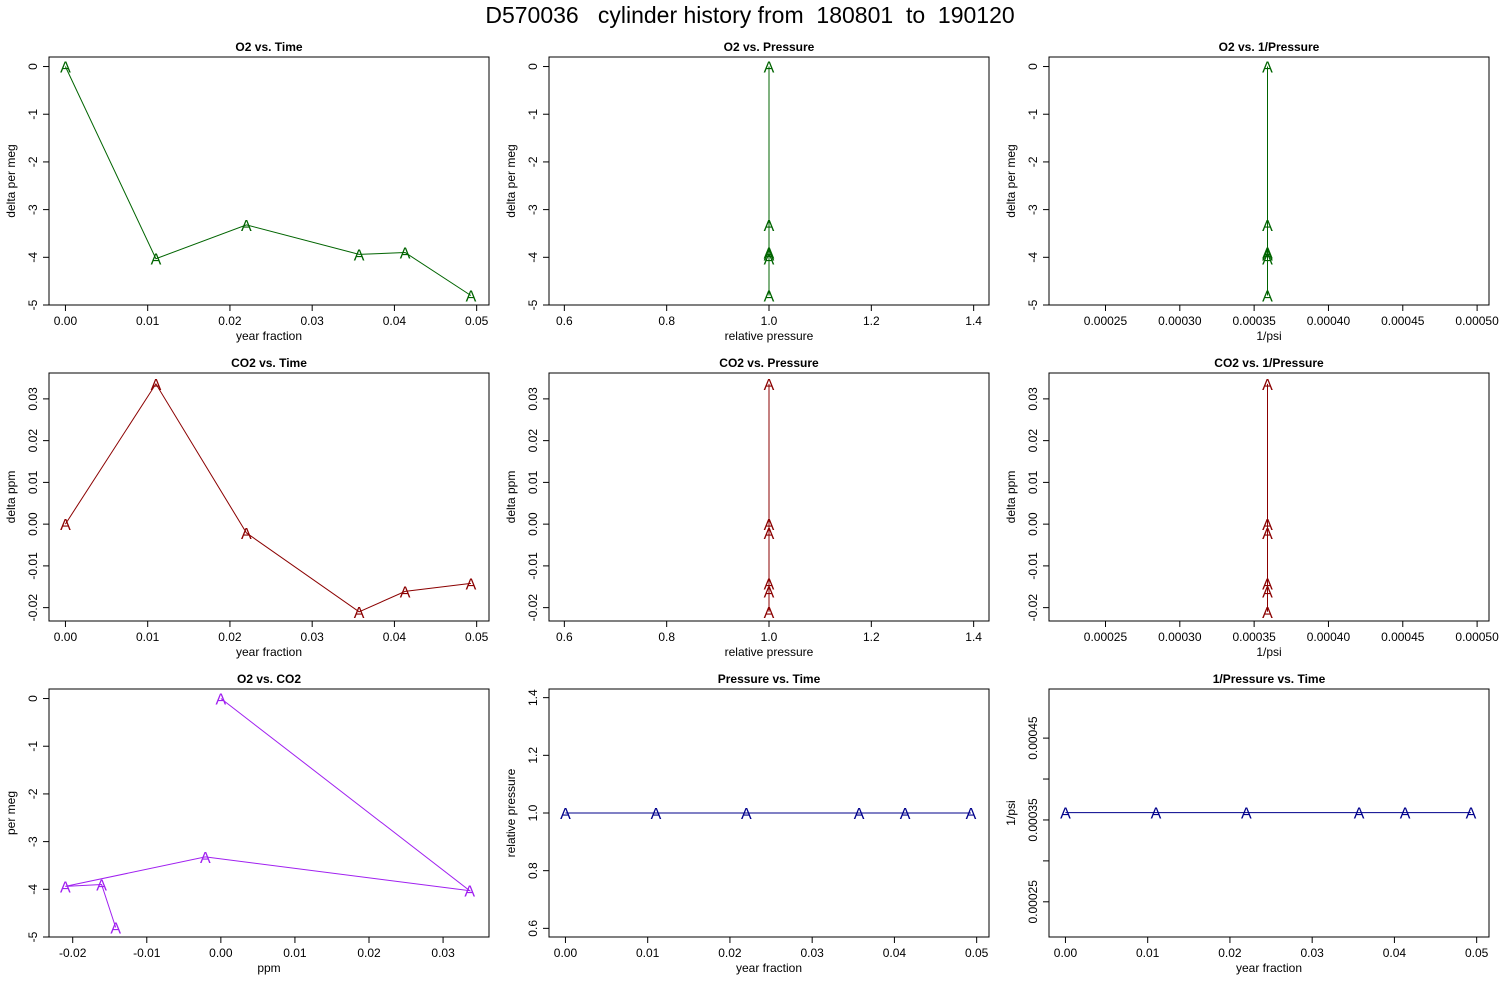  I want to click on x-tick-label: 0.05, so click(977, 953).